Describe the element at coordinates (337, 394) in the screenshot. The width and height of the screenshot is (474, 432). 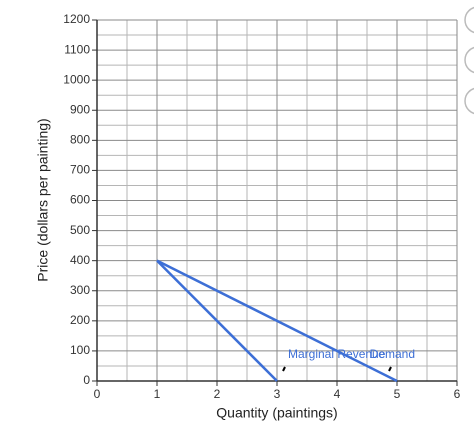
I see `x-tick-label: 4` at that location.